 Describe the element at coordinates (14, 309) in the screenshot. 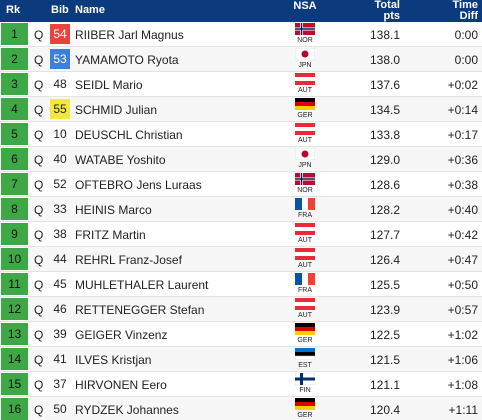

I see `rank: 12` at that location.